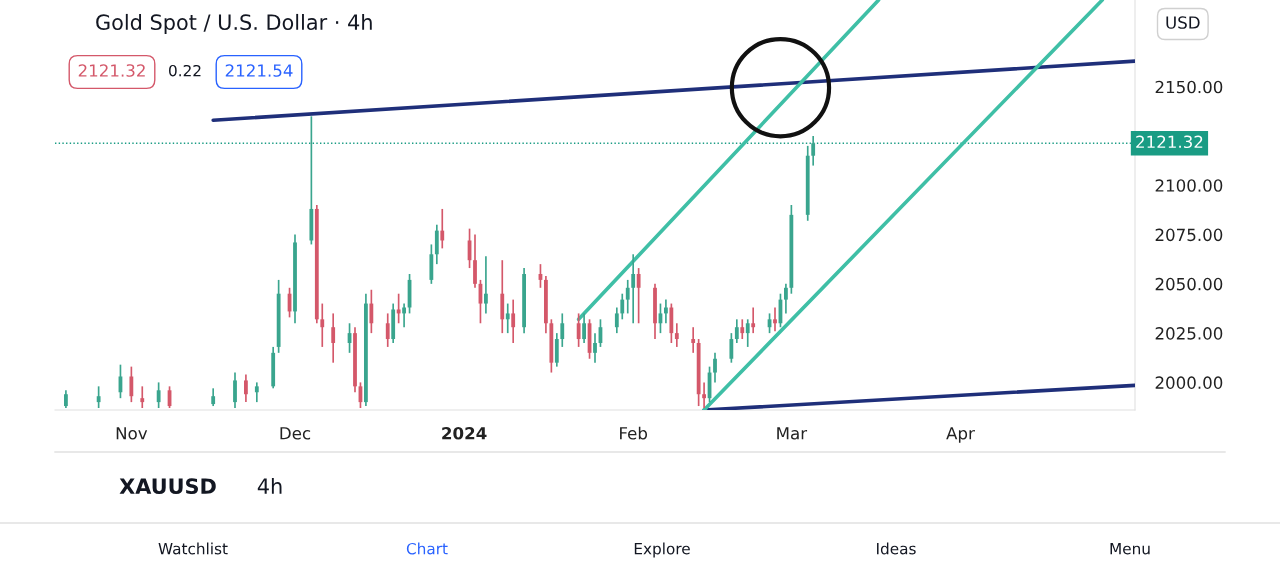  I want to click on y-tick-label: 2075.00, so click(1189, 235).